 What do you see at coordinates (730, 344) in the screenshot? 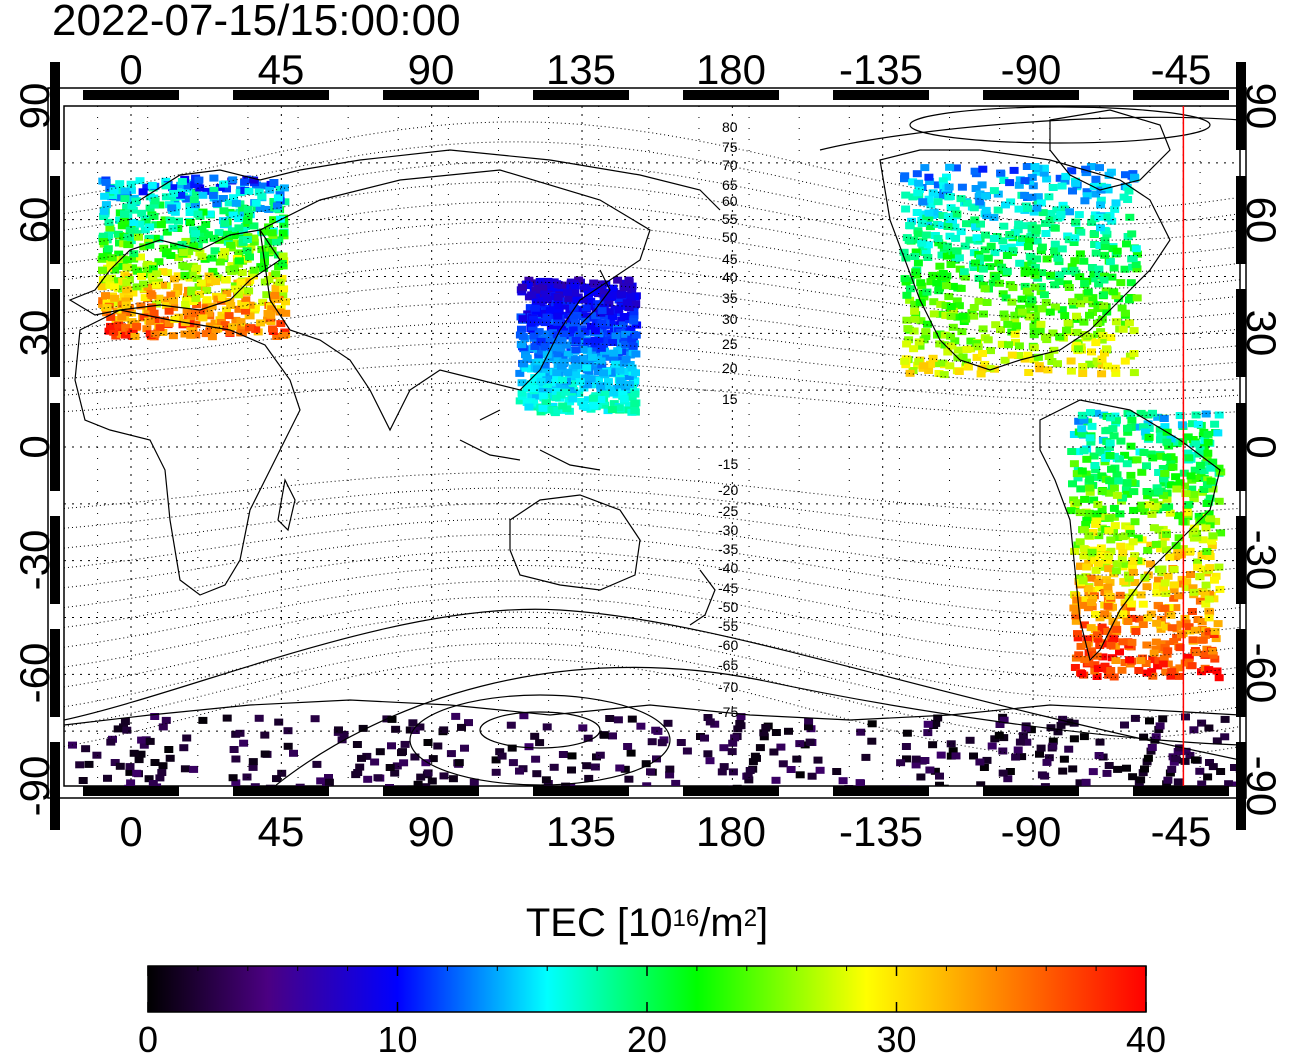
I see `contour-label: 25` at bounding box center [730, 344].